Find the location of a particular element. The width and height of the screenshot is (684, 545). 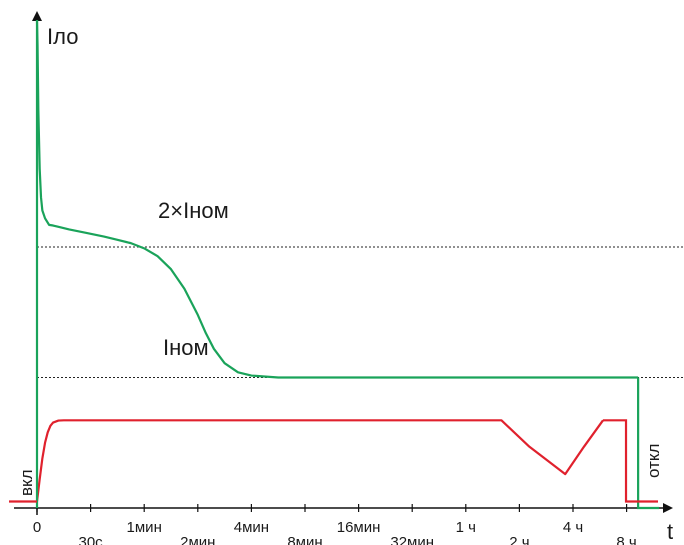

state-label-off: откл is located at coordinates (653, 461).